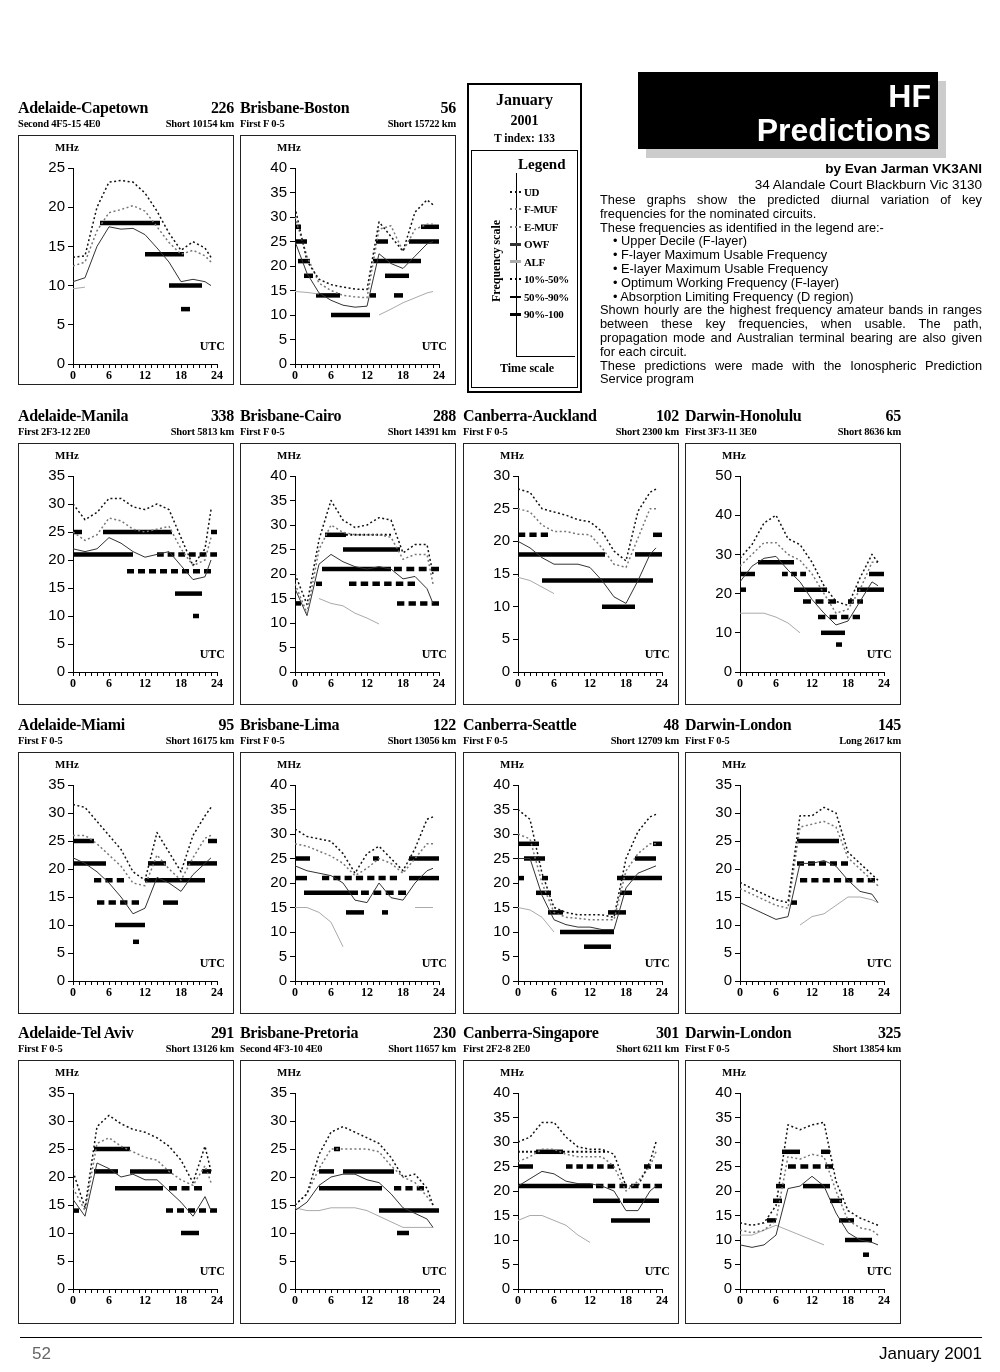  Describe the element at coordinates (54, 431) in the screenshot. I see `chart-subtitle: First 2F3-12 2E0` at that location.